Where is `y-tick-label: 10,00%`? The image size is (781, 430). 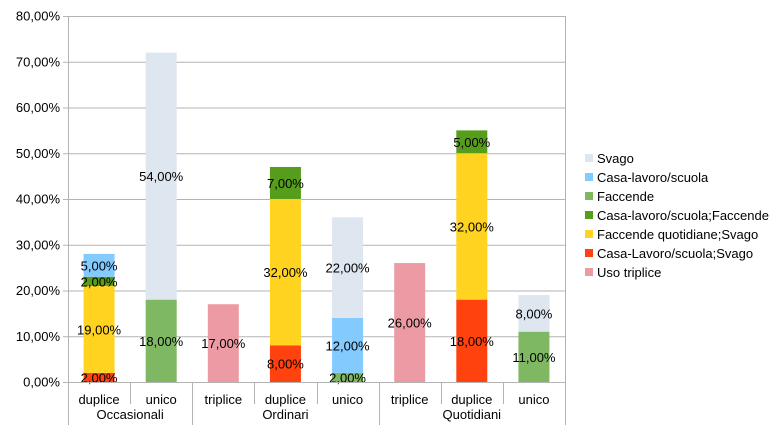
y-tick-label: 10,00% is located at coordinates (38, 336).